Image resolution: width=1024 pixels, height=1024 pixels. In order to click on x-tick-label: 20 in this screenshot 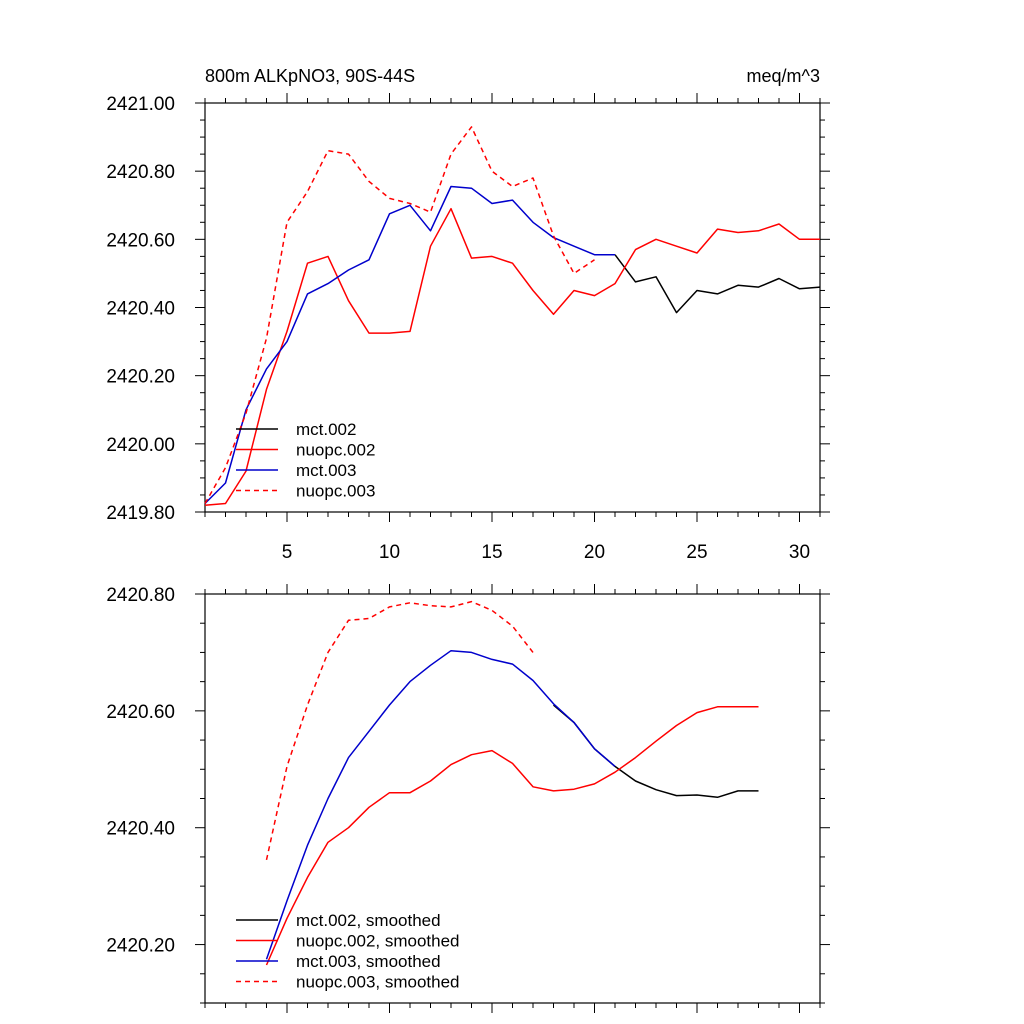, I will do `click(594, 552)`.